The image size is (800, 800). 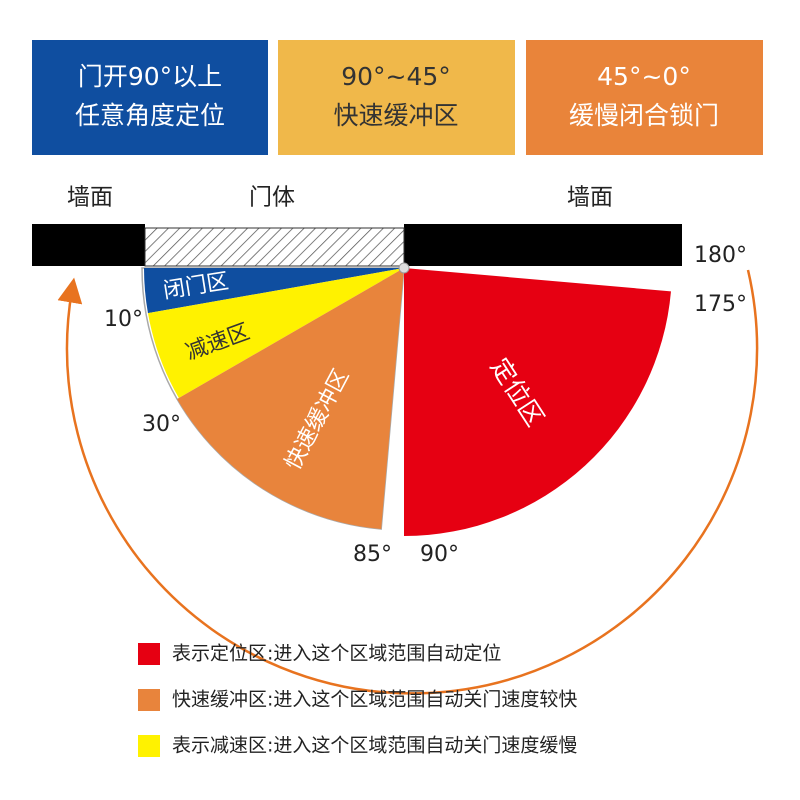 What do you see at coordinates (396, 97) in the screenshot?
I see `box-yellow` at bounding box center [396, 97].